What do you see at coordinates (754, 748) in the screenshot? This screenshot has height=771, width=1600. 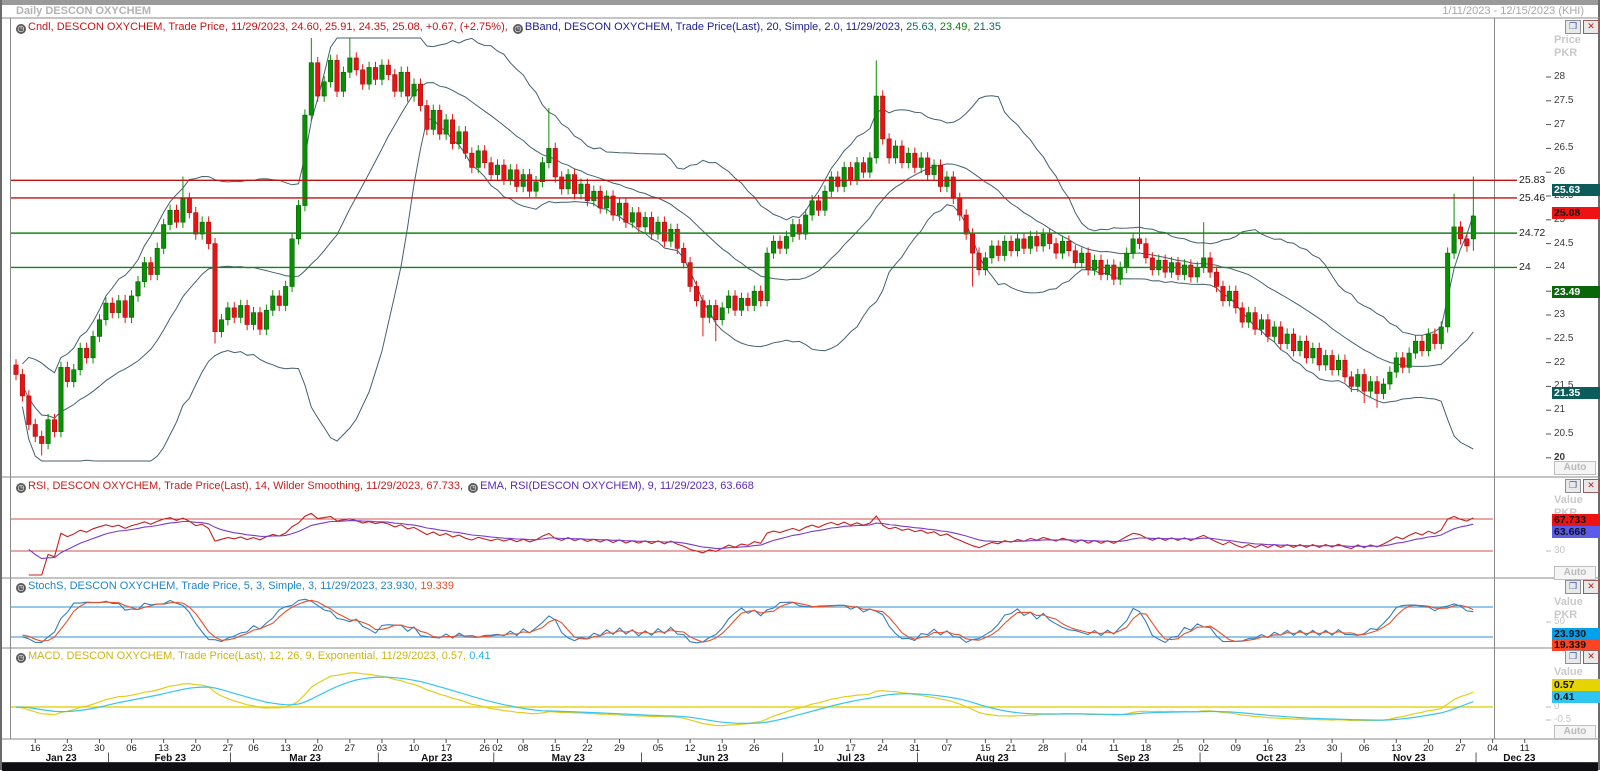 I see `date-axis-day: 26` at bounding box center [754, 748].